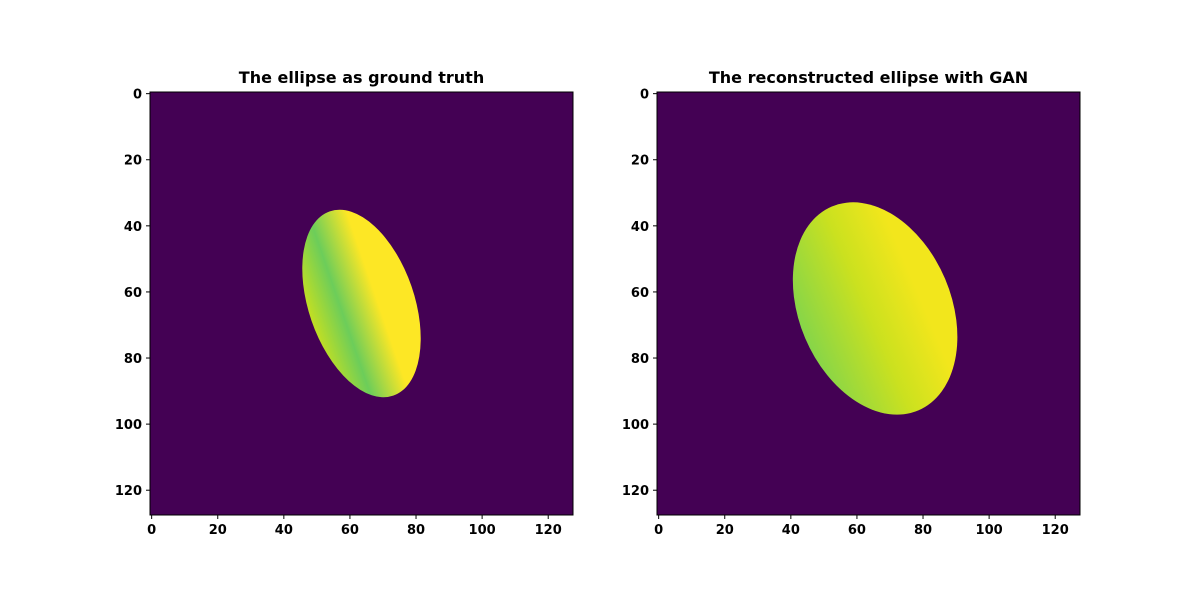 This screenshot has width=1200, height=600. Describe the element at coordinates (635, 491) in the screenshot. I see `y-tick-label-reconstructed-120: 120` at that location.